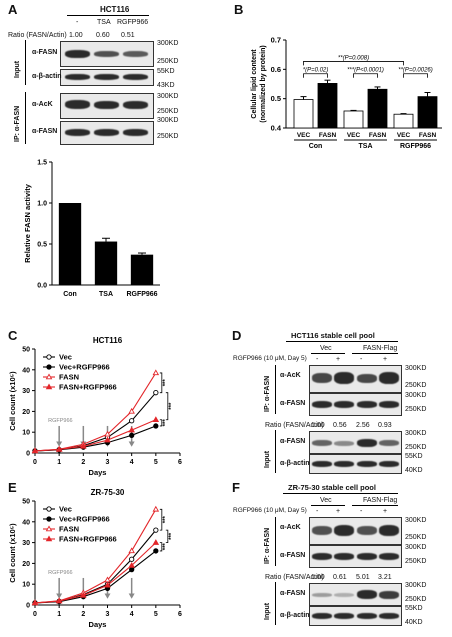 The width and height of the screenshot is (452, 637). Describe the element at coordinates (316, 146) in the screenshot. I see `group-label: Con` at that location.